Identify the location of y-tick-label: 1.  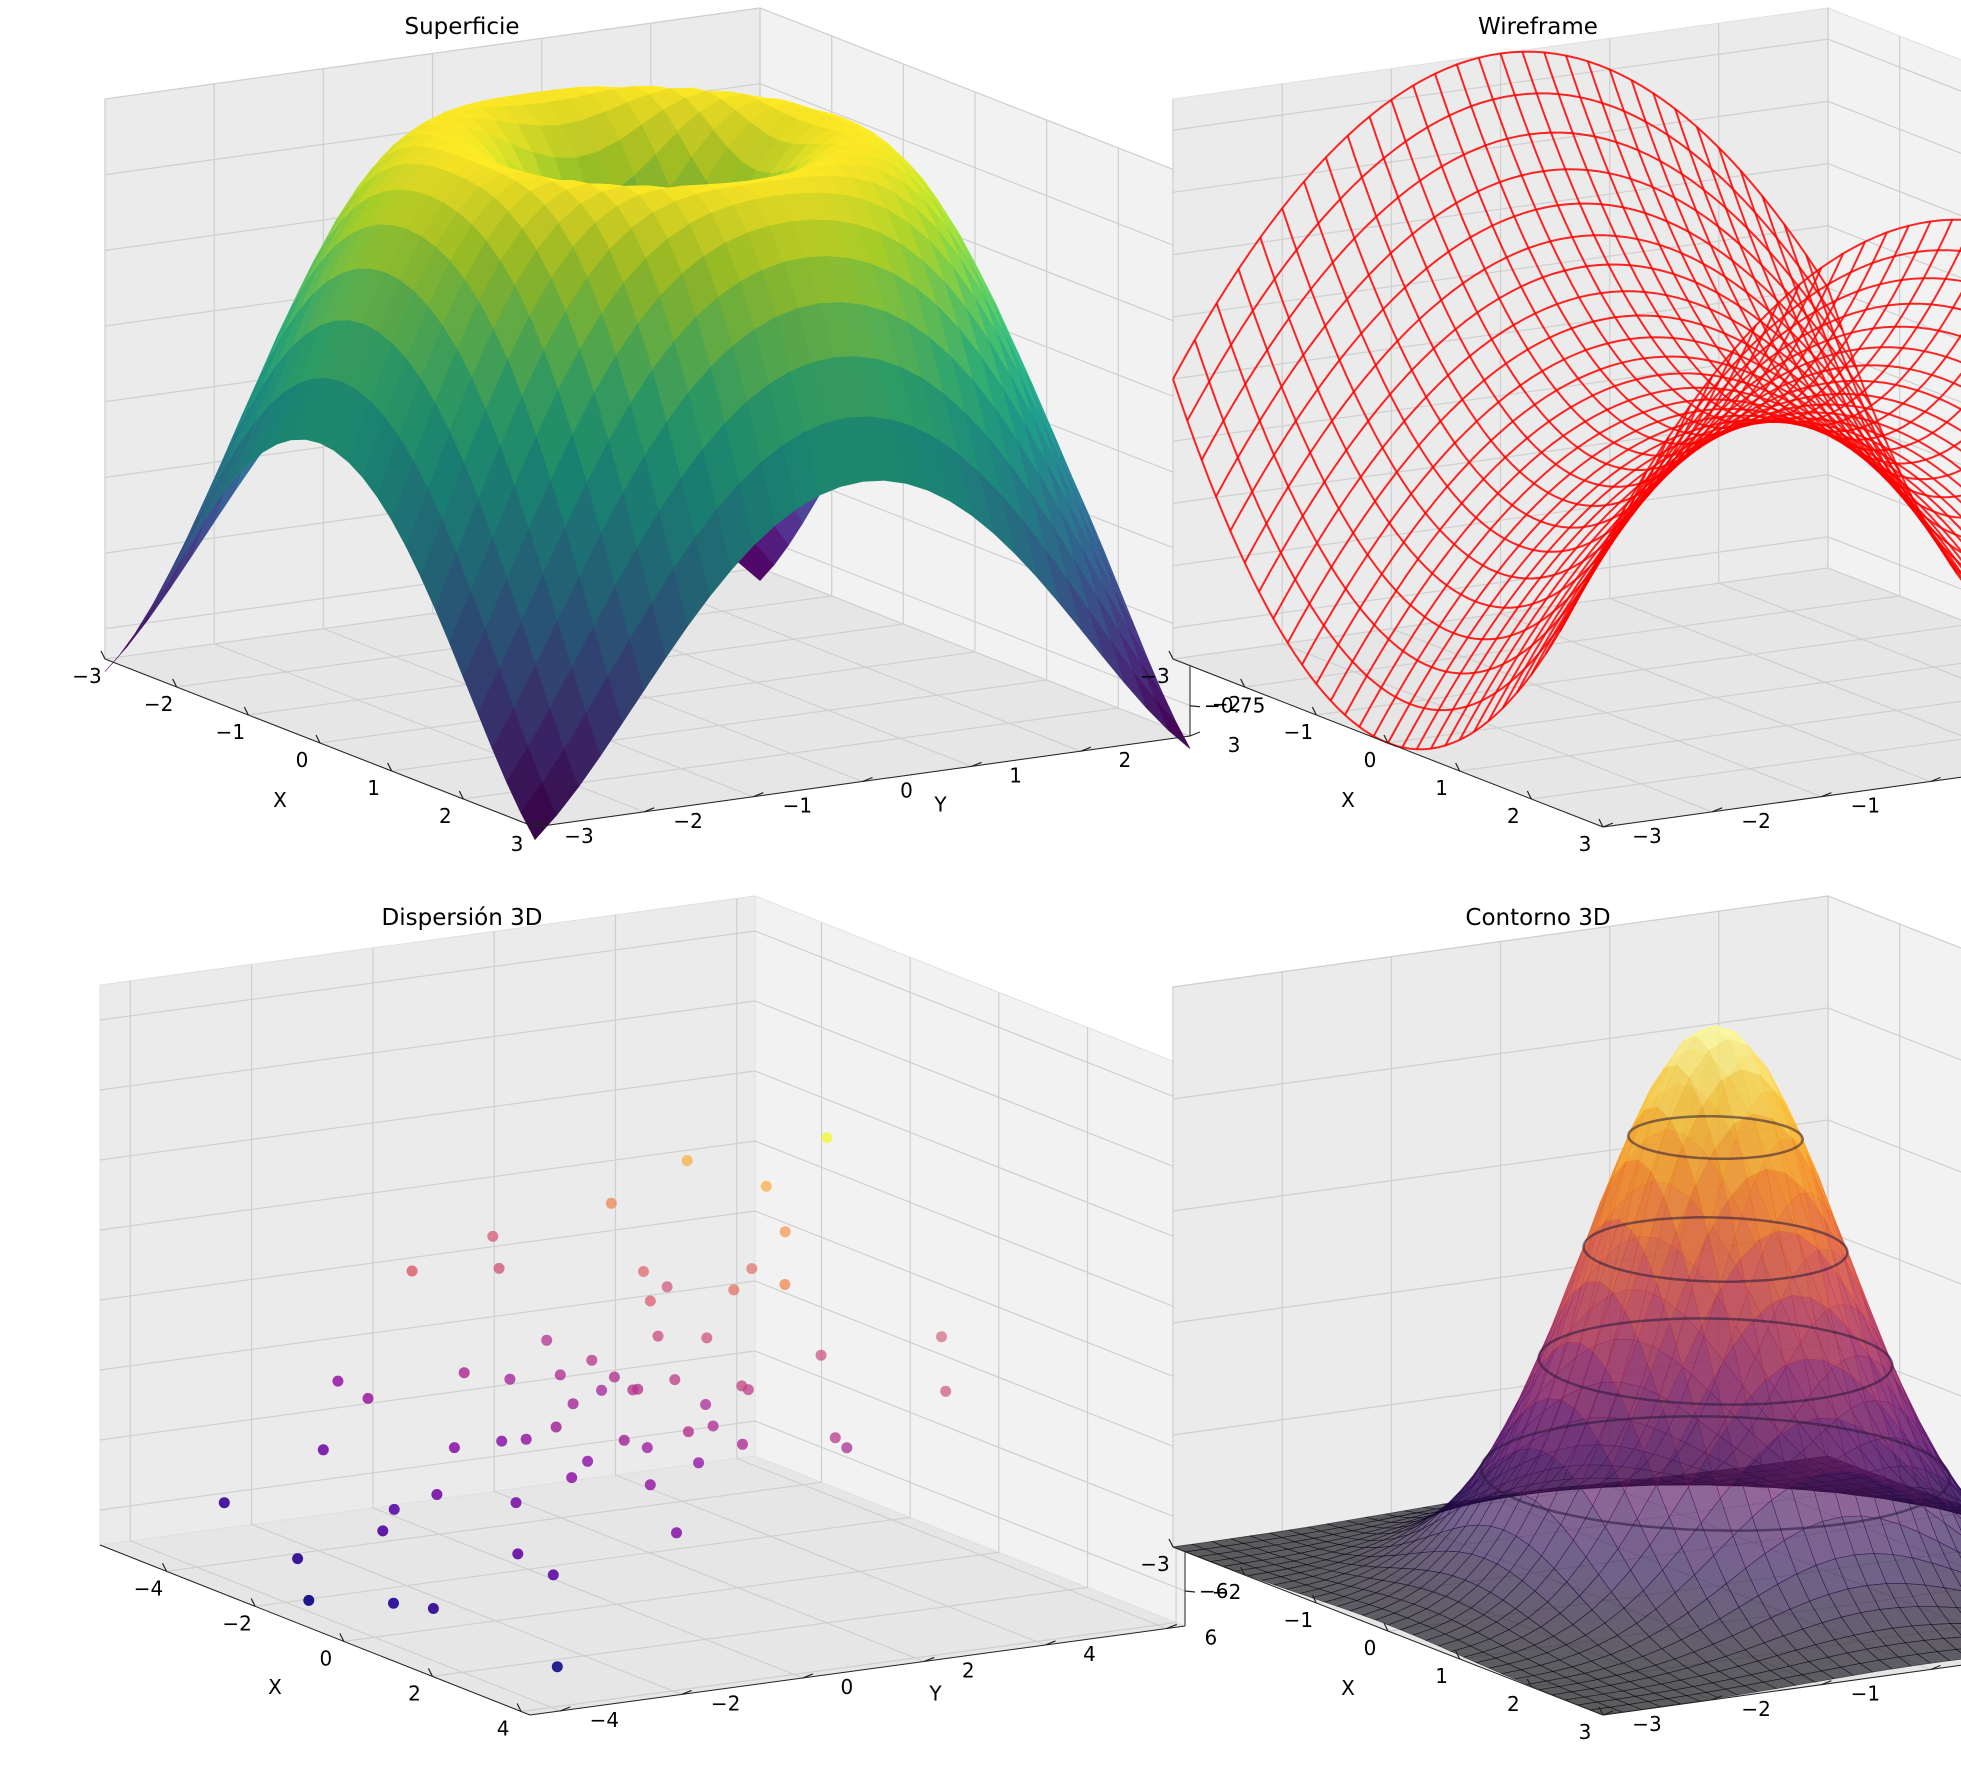
(1015, 775).